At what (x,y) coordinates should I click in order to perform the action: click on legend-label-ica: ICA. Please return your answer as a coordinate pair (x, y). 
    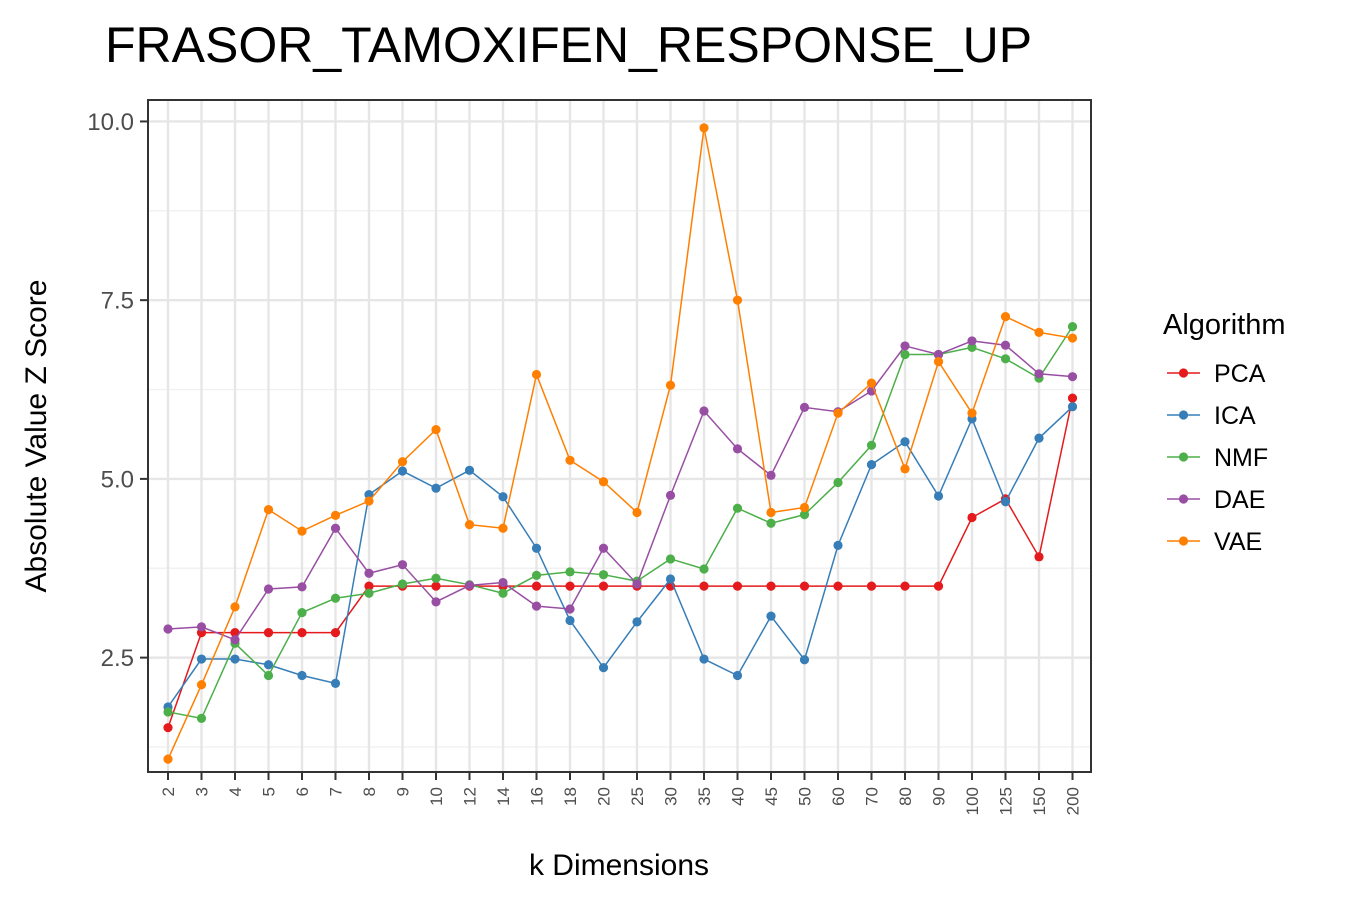
    Looking at the image, I should click on (1235, 416).